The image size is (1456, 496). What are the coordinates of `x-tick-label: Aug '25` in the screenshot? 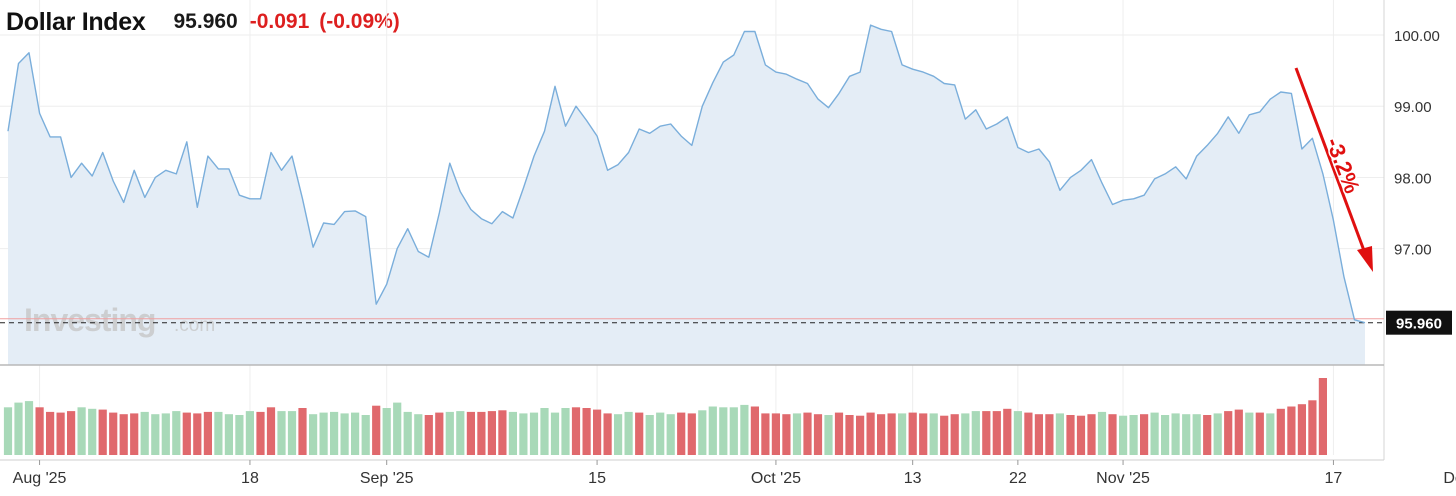 It's located at (40, 478).